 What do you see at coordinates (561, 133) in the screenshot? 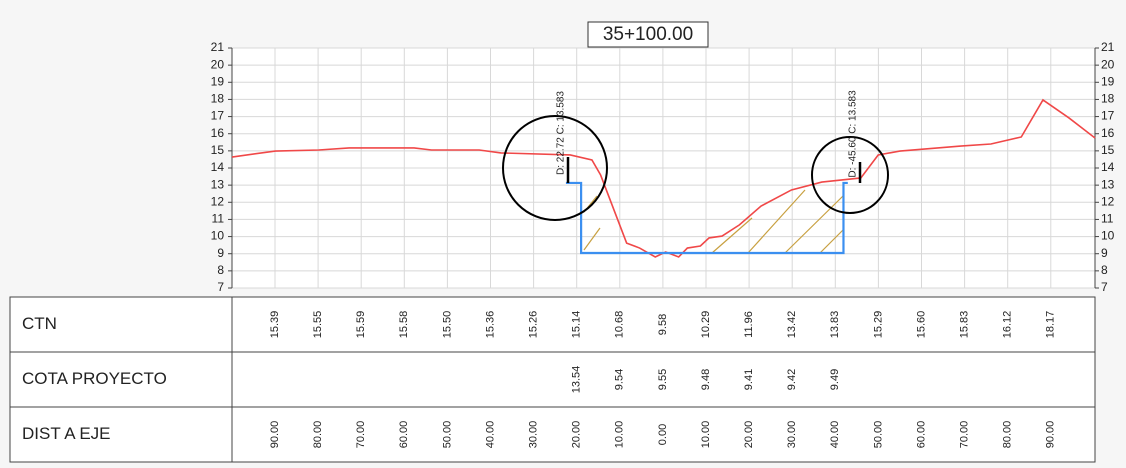
I see `annotation: D: 22.72 C: 13.583` at bounding box center [561, 133].